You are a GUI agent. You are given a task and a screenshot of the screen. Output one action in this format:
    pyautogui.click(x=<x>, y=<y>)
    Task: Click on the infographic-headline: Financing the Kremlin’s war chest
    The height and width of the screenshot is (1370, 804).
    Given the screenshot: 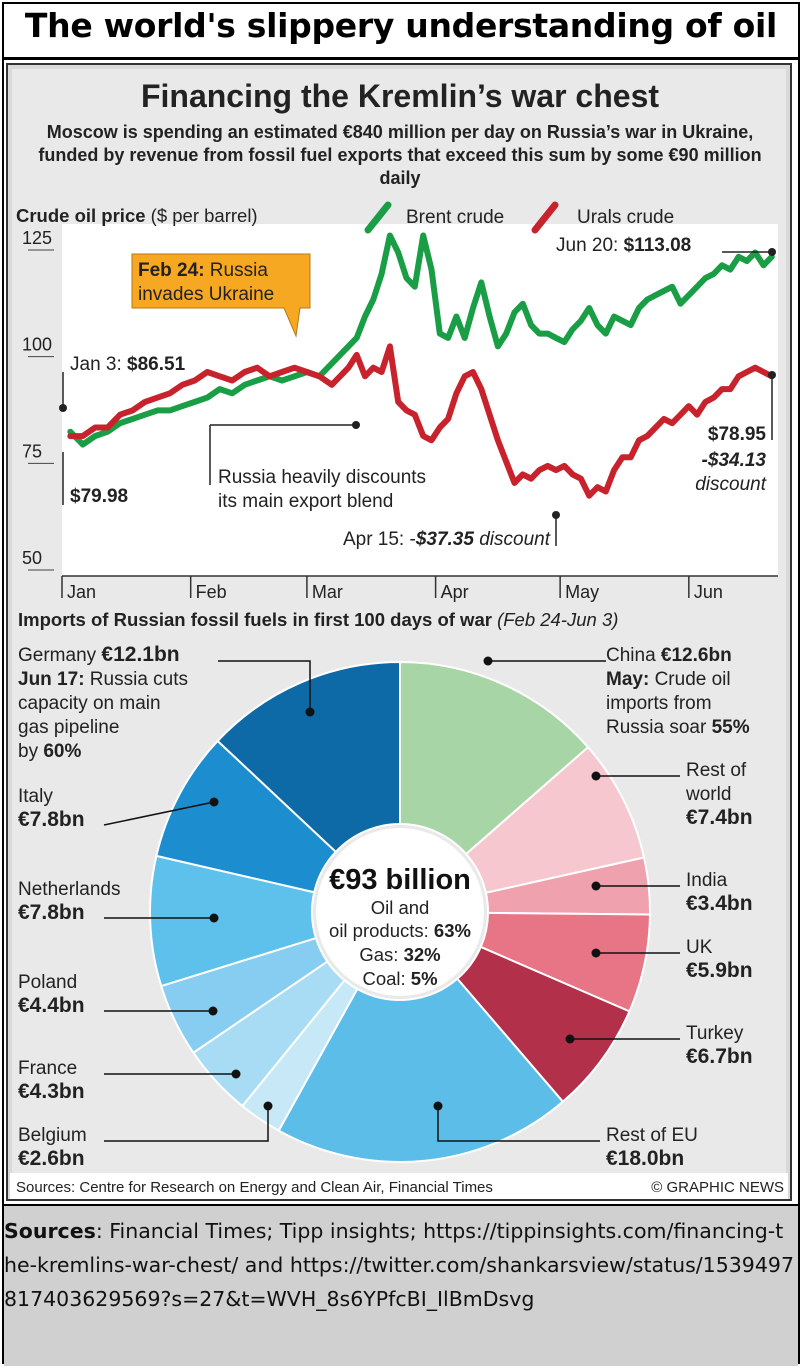 What is the action you would take?
    pyautogui.click(x=400, y=96)
    